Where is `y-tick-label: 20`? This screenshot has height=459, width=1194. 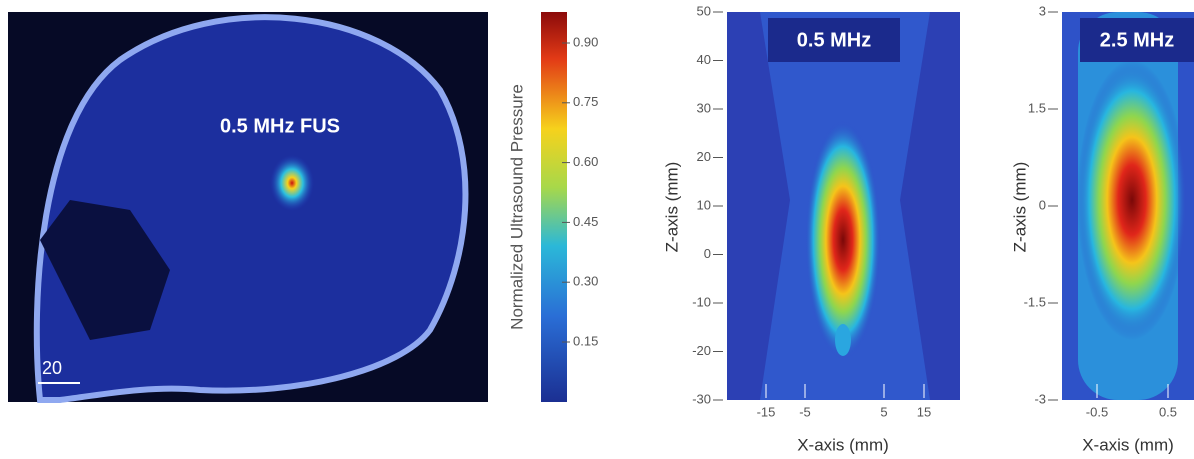
y-tick-label: 20 is located at coordinates (704, 156).